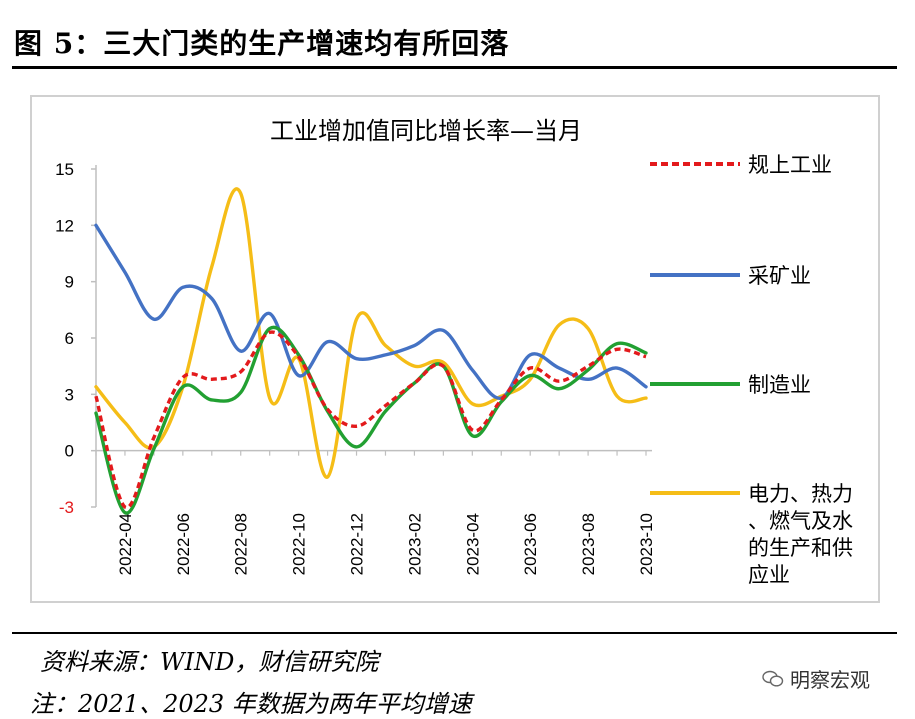 The image size is (915, 719). I want to click on x-tick-label: 2023-04, so click(472, 544).